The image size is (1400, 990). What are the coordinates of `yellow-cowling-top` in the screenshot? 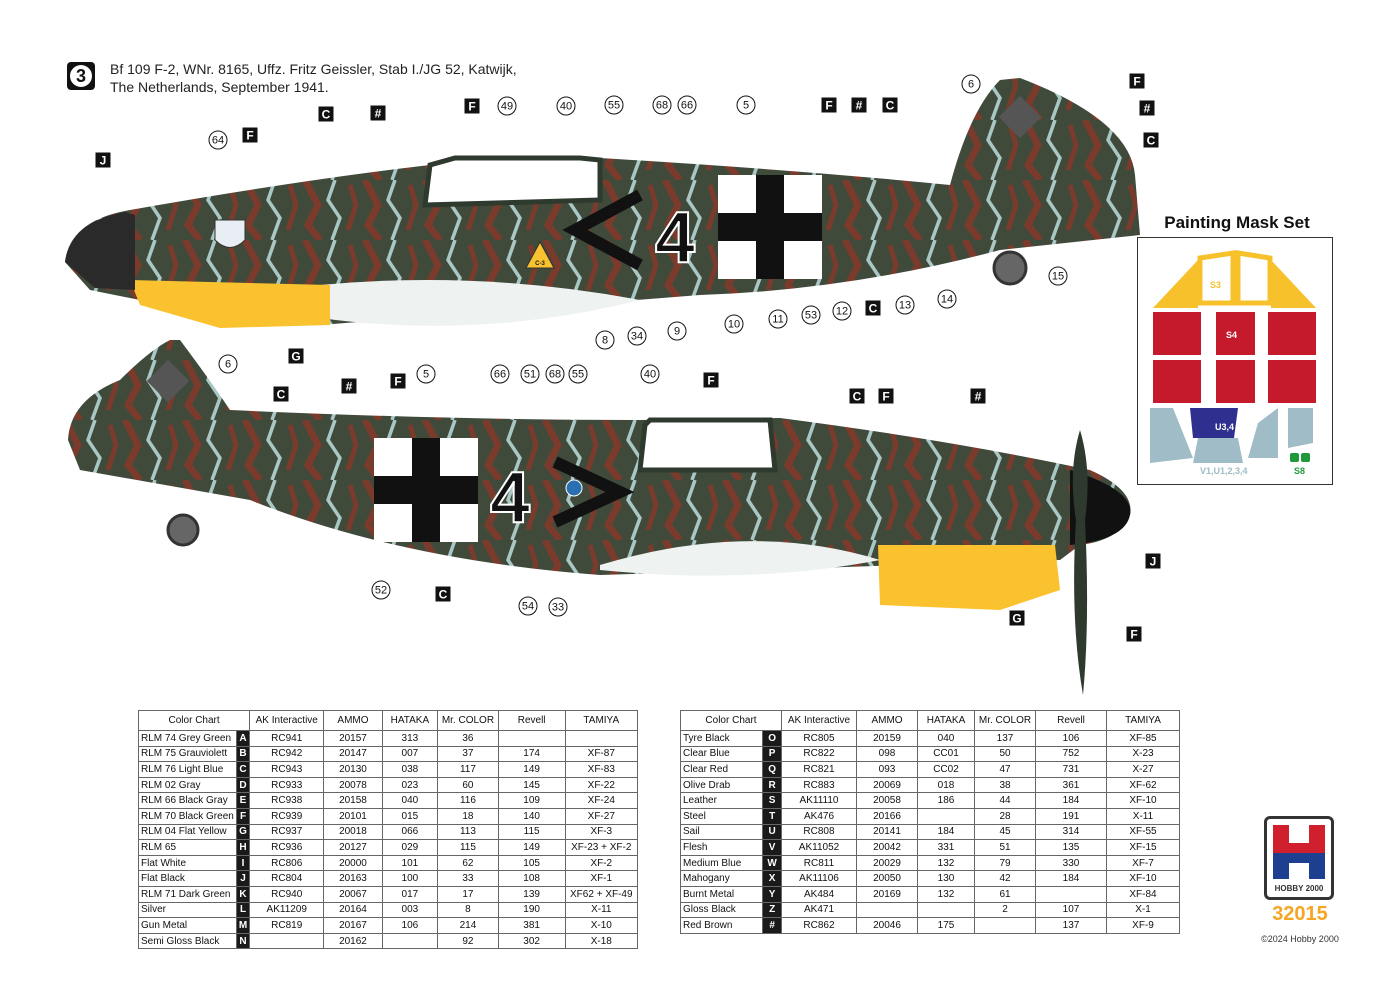 It's located at (230, 304).